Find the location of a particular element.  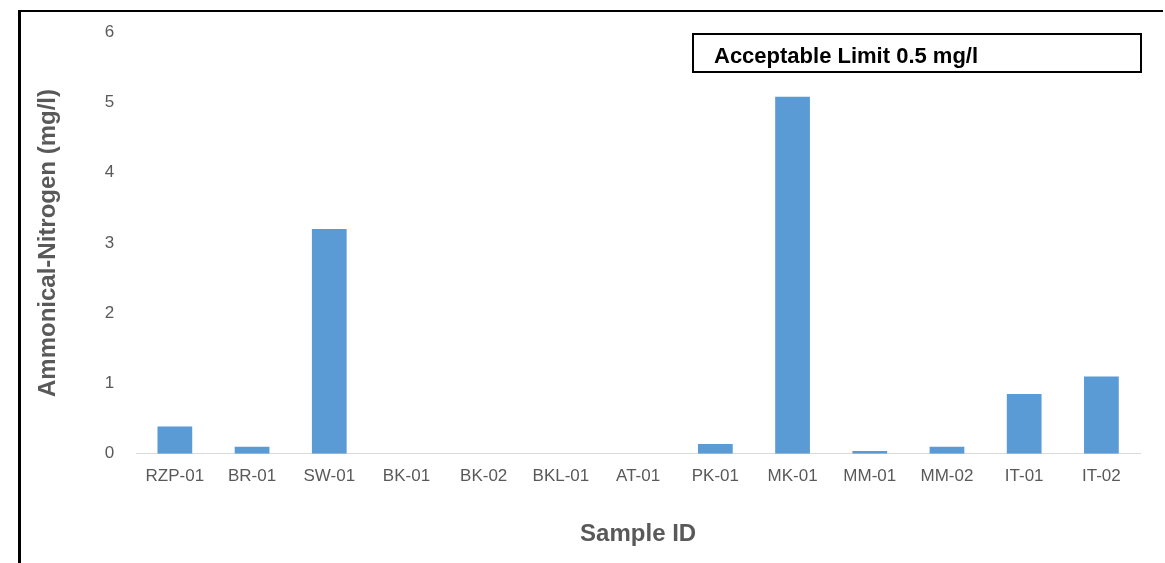

note-box: Acceptable Limit 0.5 mg/l is located at coordinates (917, 53).